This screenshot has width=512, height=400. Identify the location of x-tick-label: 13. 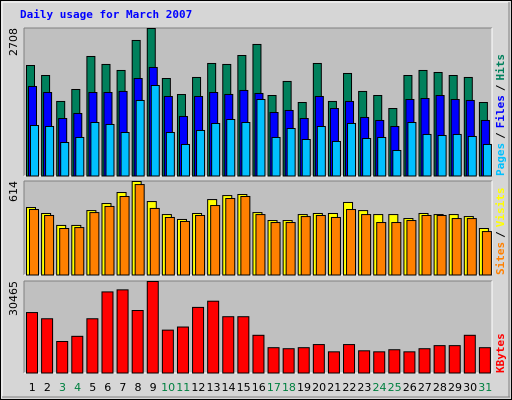
(213, 387).